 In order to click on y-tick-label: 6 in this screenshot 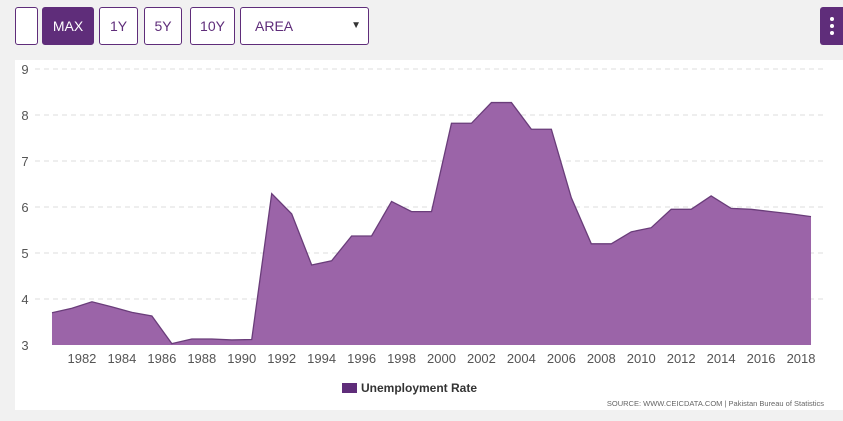, I will do `click(24, 207)`.